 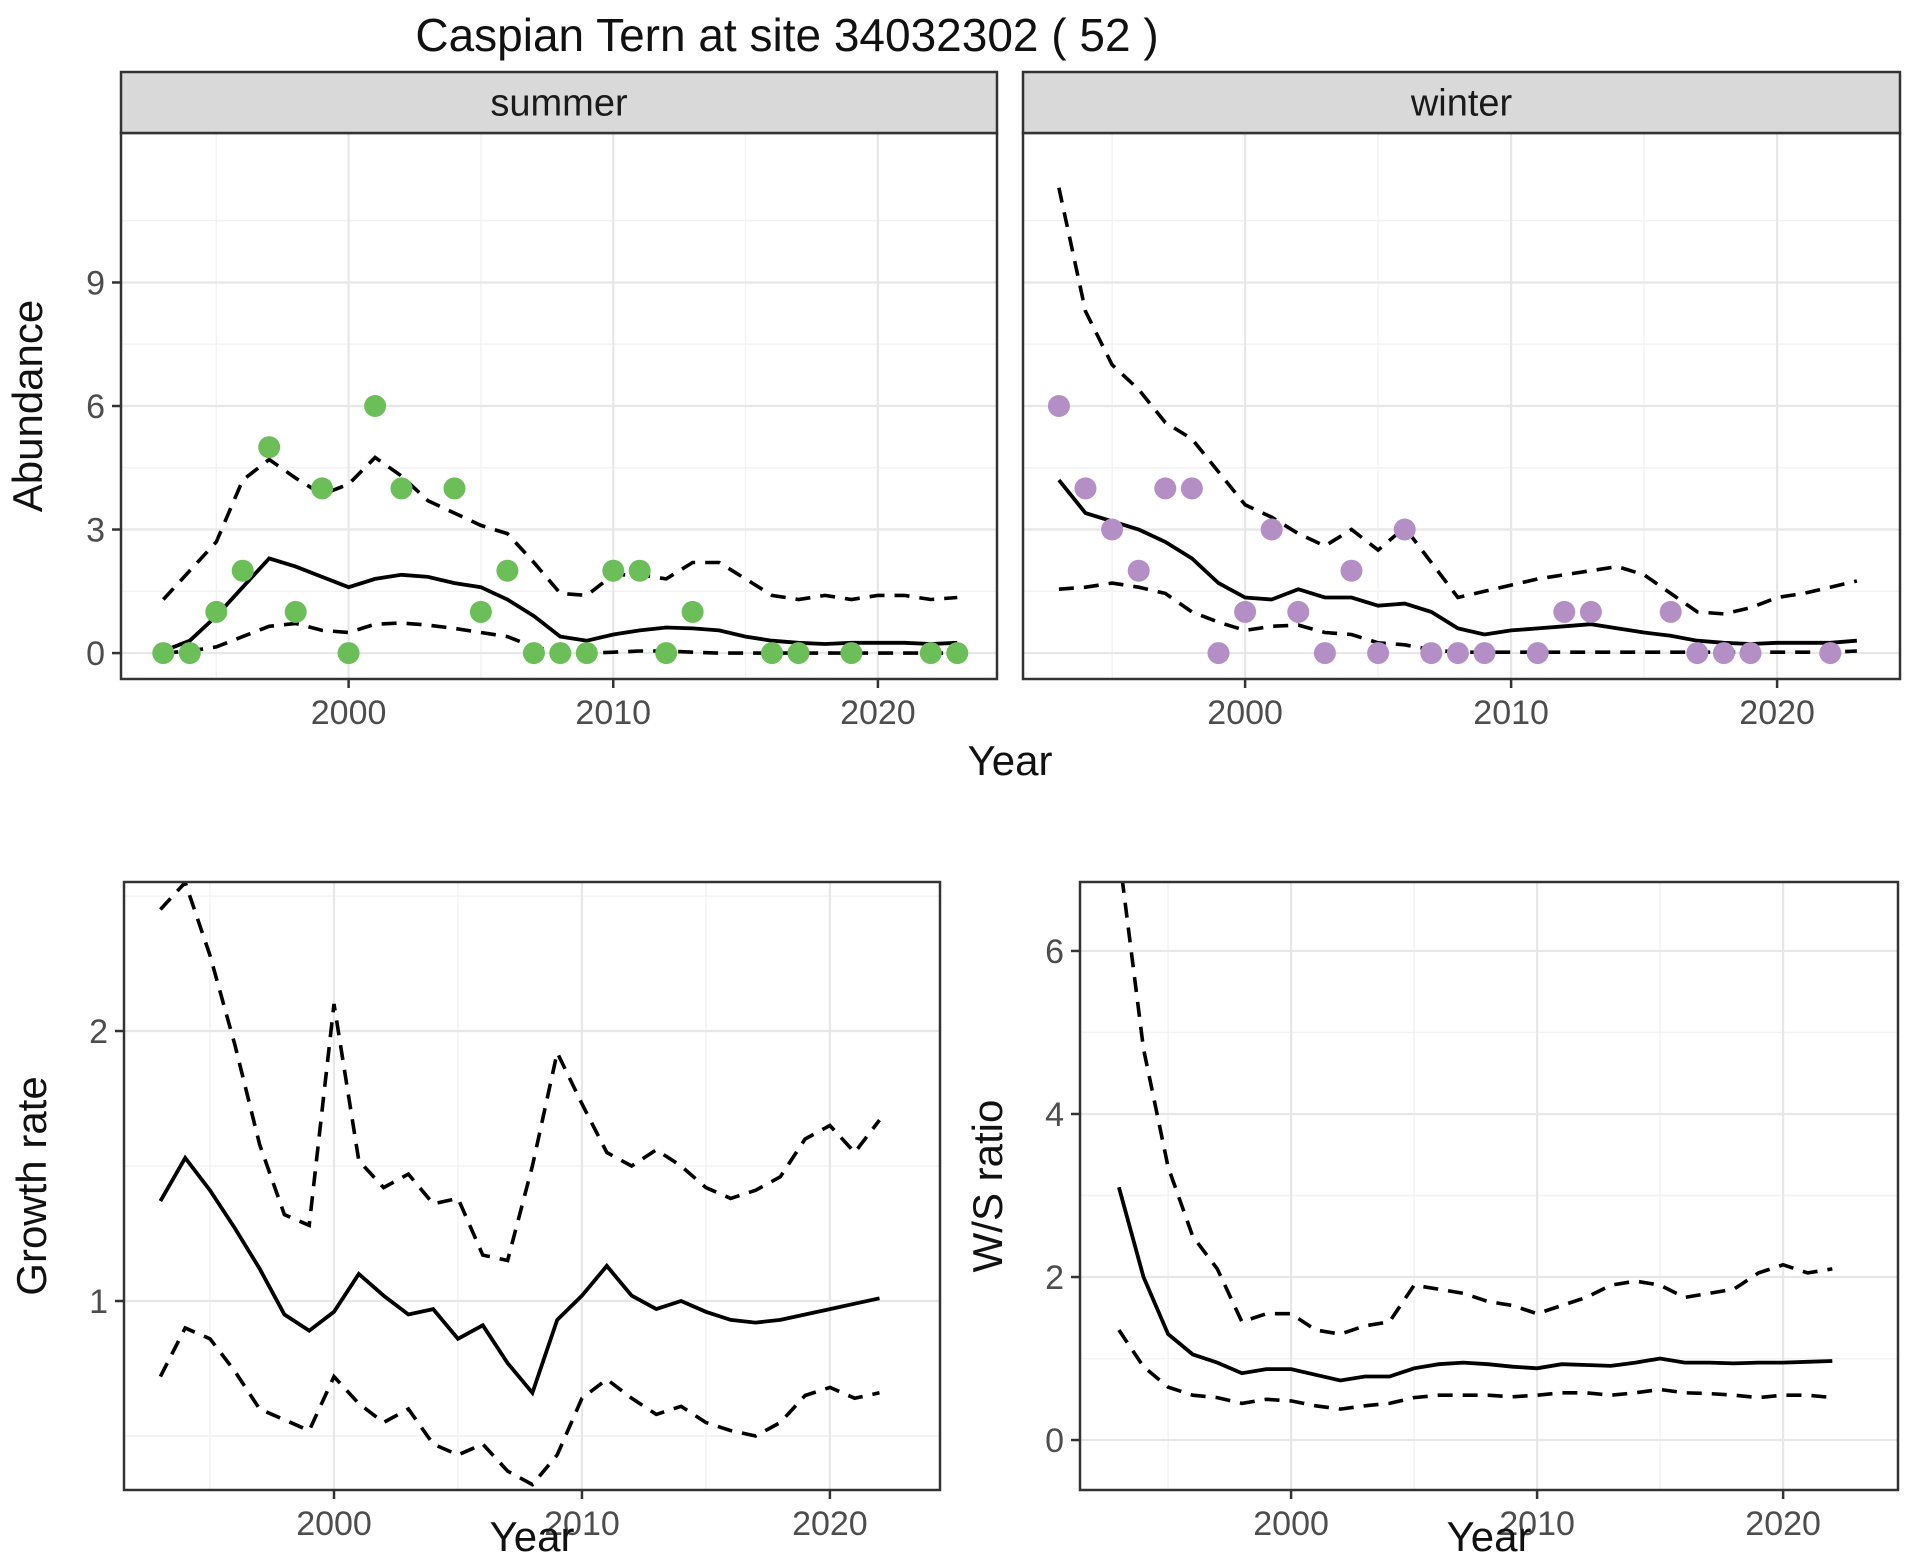 I want to click on facet-strip-label: winter, so click(x=1461, y=104).